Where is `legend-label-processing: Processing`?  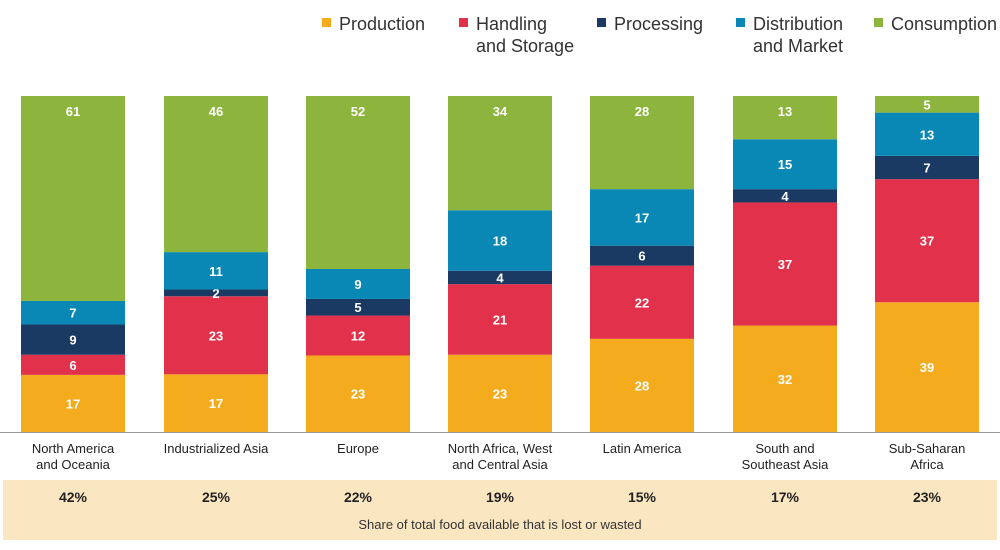
legend-label-processing: Processing is located at coordinates (658, 24).